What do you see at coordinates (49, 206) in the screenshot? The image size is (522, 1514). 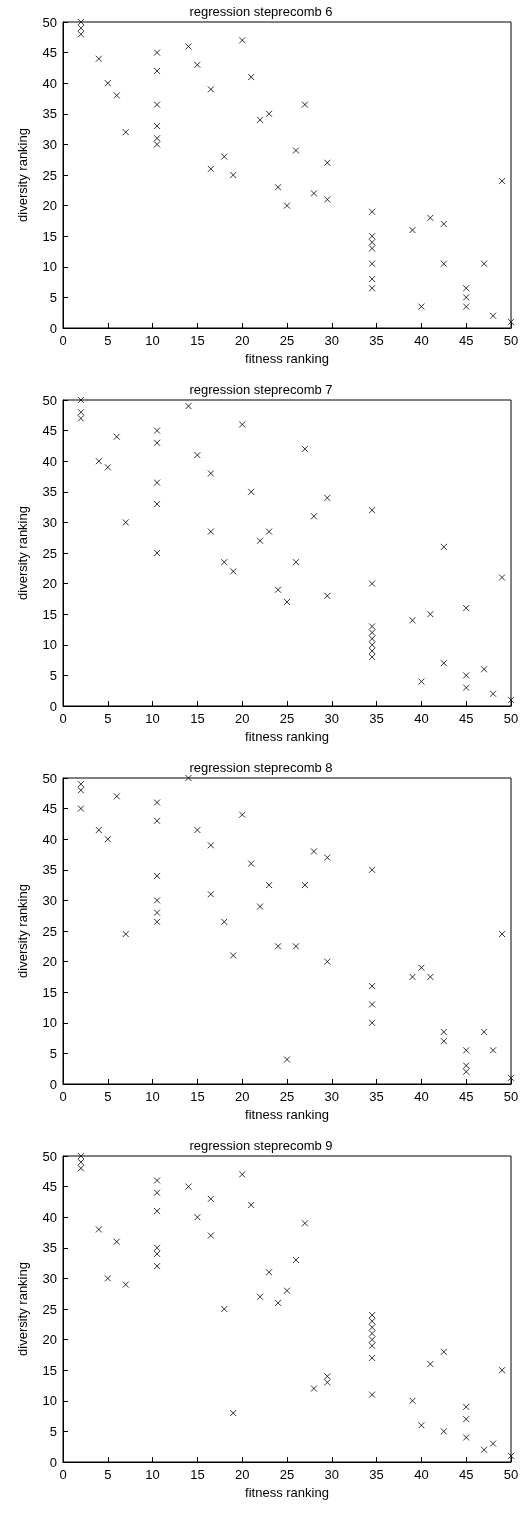 I see `y-tick-label: 20` at bounding box center [49, 206].